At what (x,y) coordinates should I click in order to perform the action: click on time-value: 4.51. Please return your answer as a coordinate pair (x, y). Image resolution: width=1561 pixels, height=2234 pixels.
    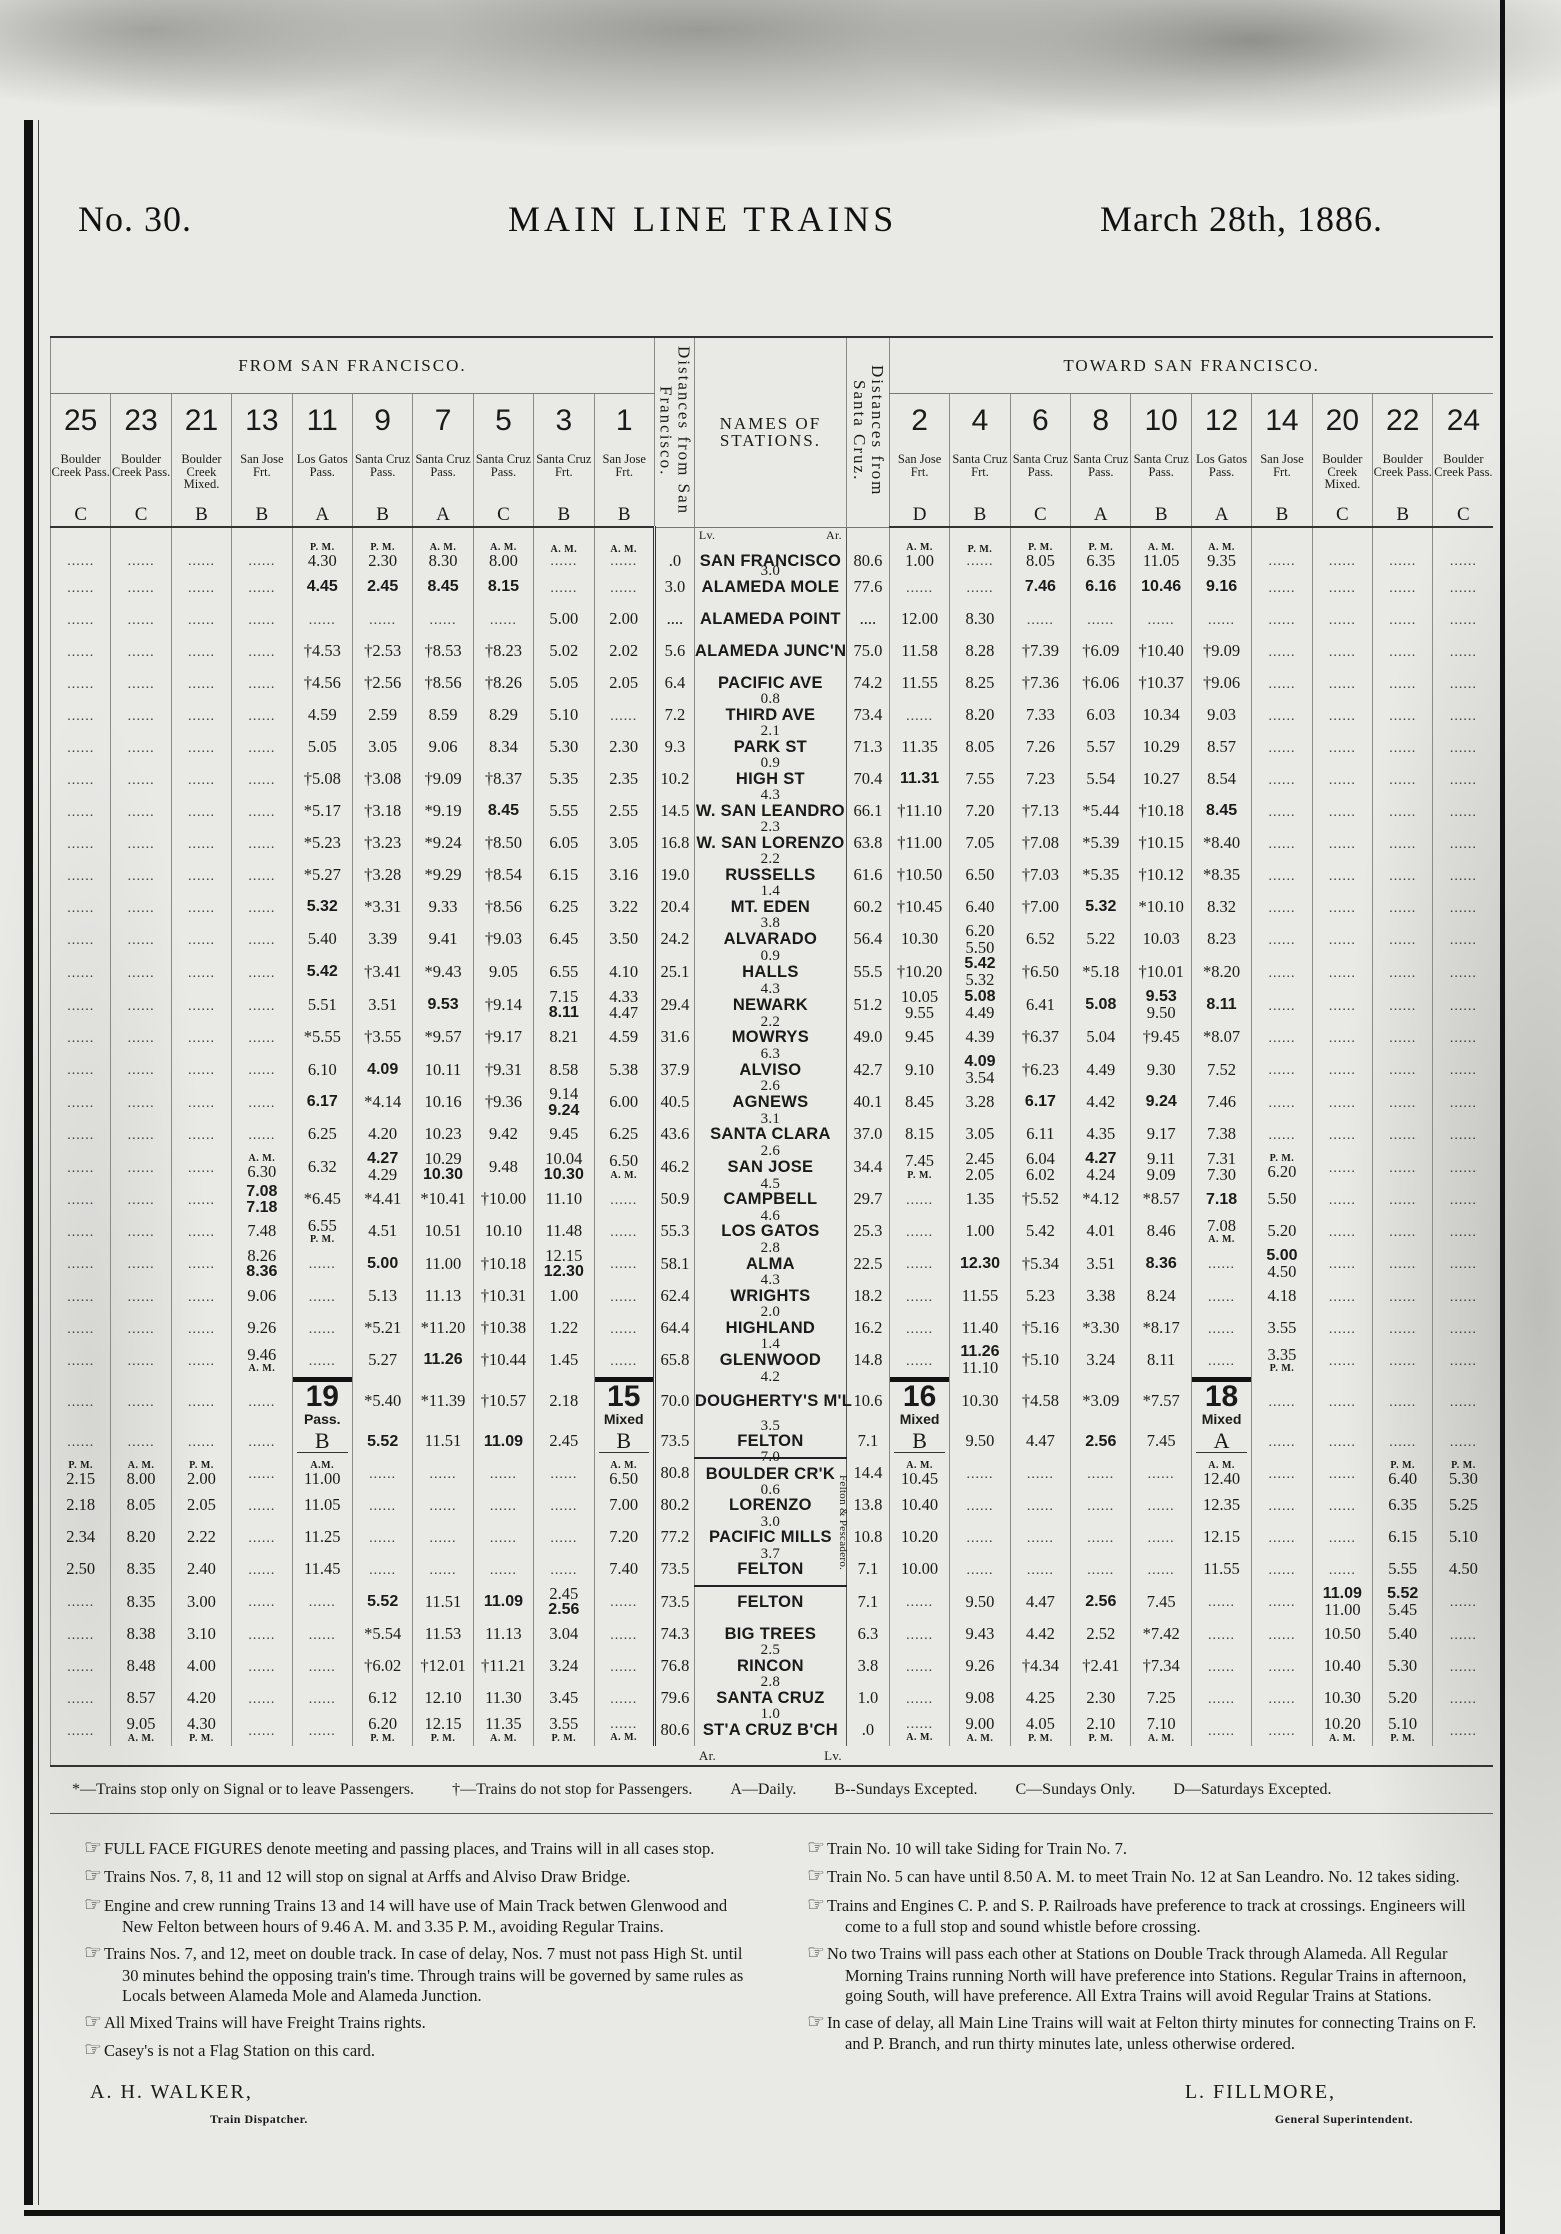
    Looking at the image, I should click on (383, 1231).